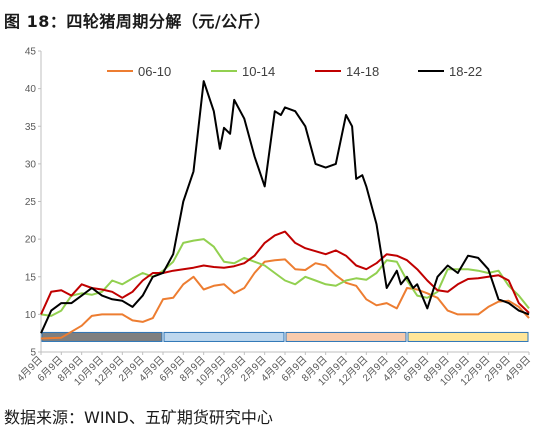 This screenshot has height=433, width=547. Describe the element at coordinates (258, 71) in the screenshot. I see `legend-label: 10-14` at that location.